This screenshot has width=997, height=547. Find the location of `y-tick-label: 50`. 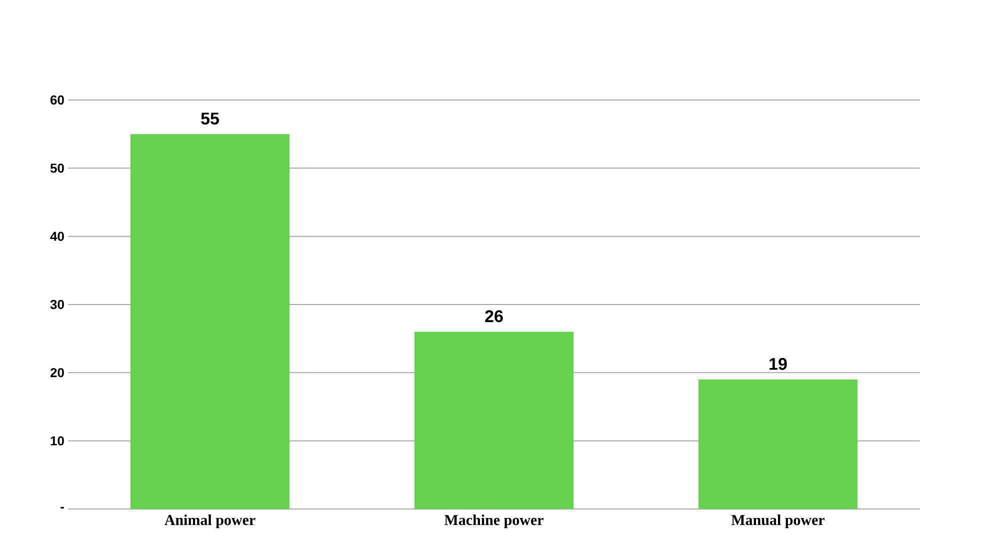

y-tick-label: 50 is located at coordinates (57, 168).